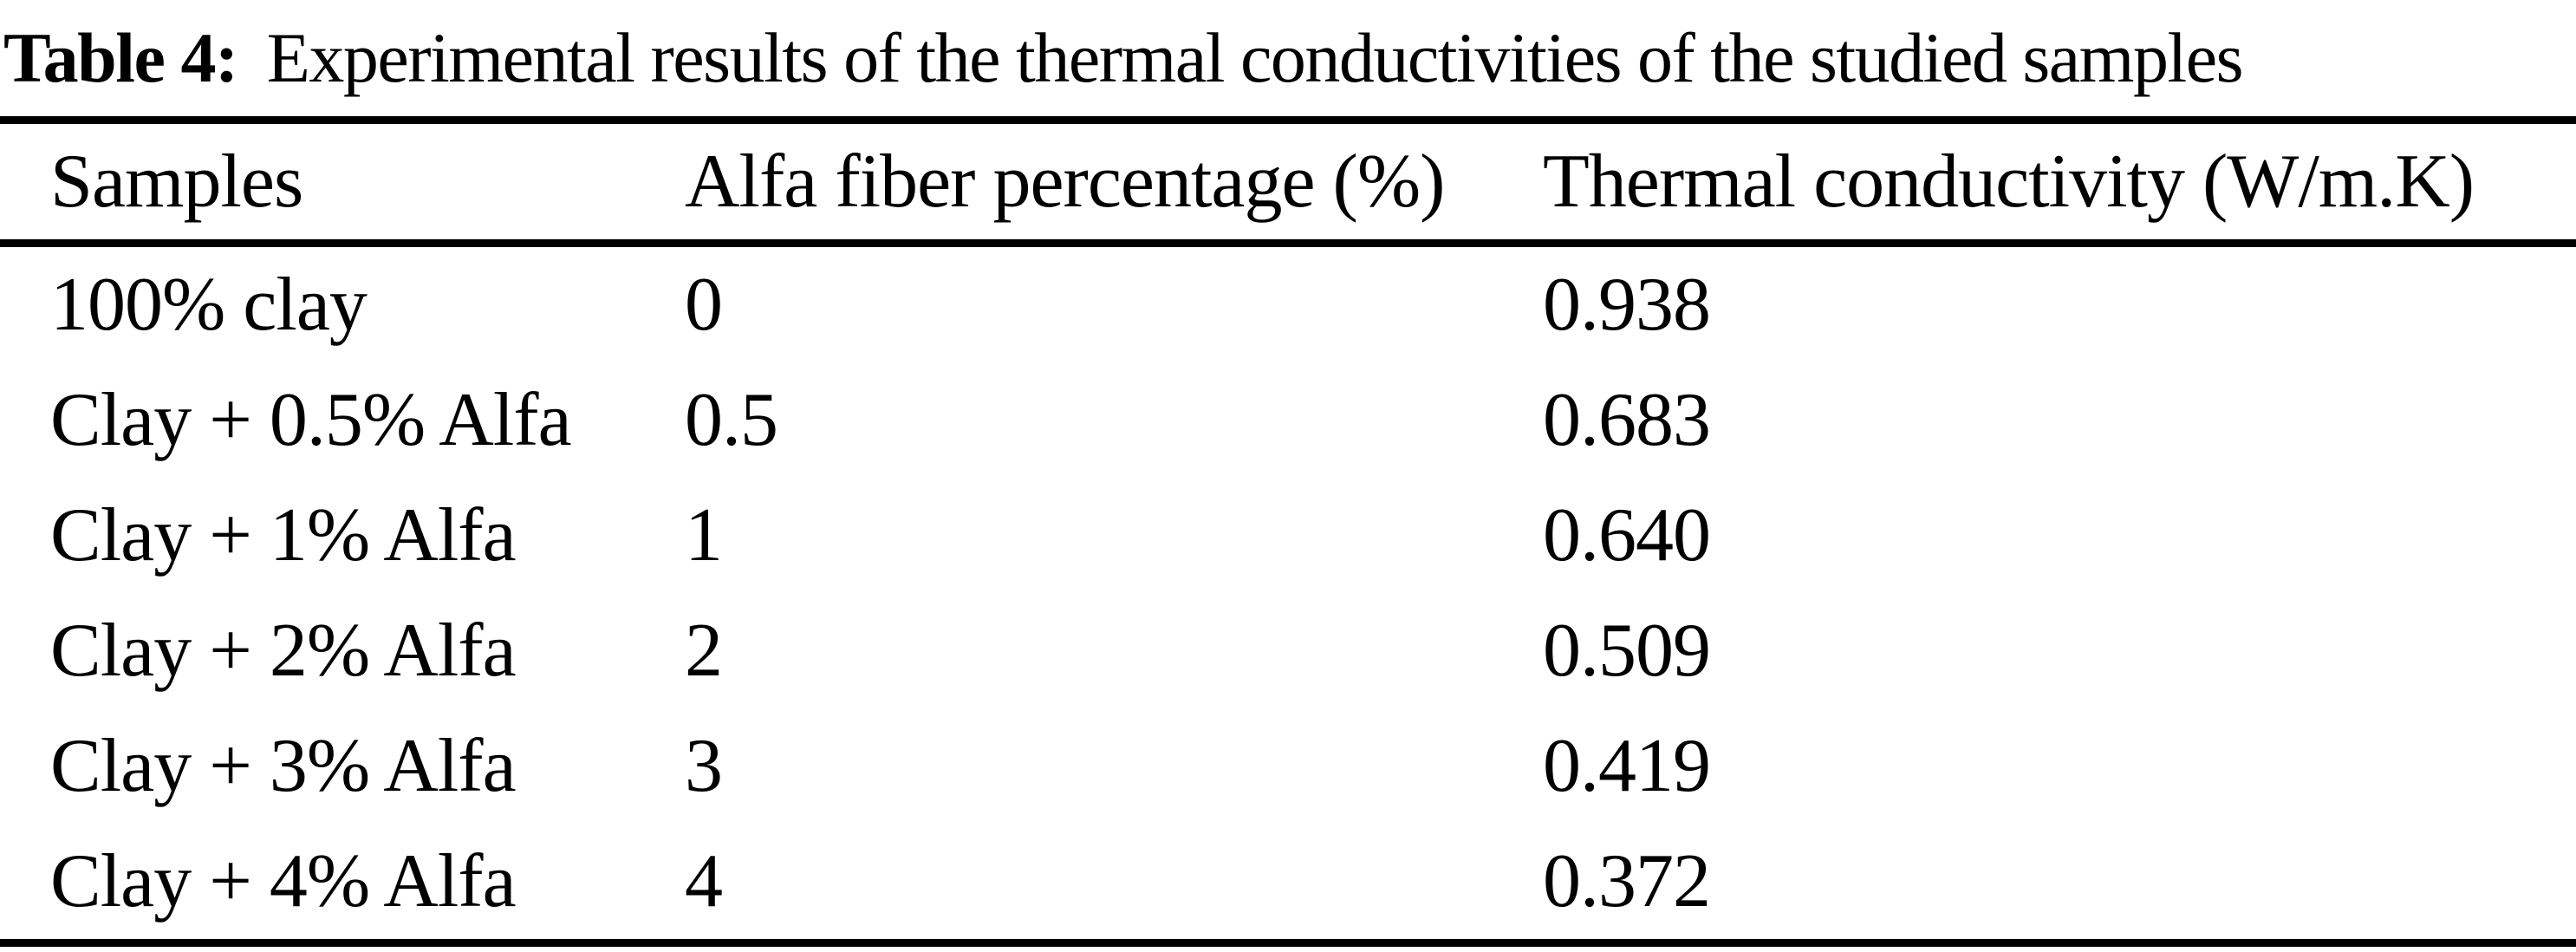 Image resolution: width=2576 pixels, height=952 pixels. I want to click on column-header-thermal-conductivity: Thermal conductivity (W/m.K), so click(2009, 182).